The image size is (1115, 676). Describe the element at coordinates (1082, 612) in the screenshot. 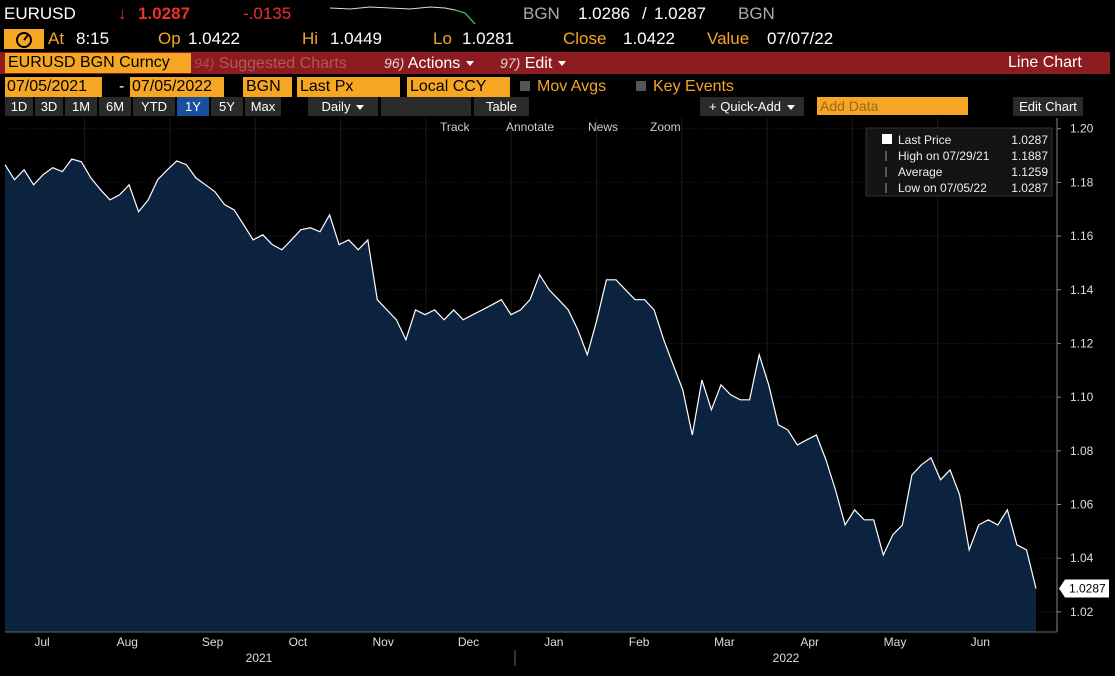

I see `y-tick-label: 1.02` at that location.